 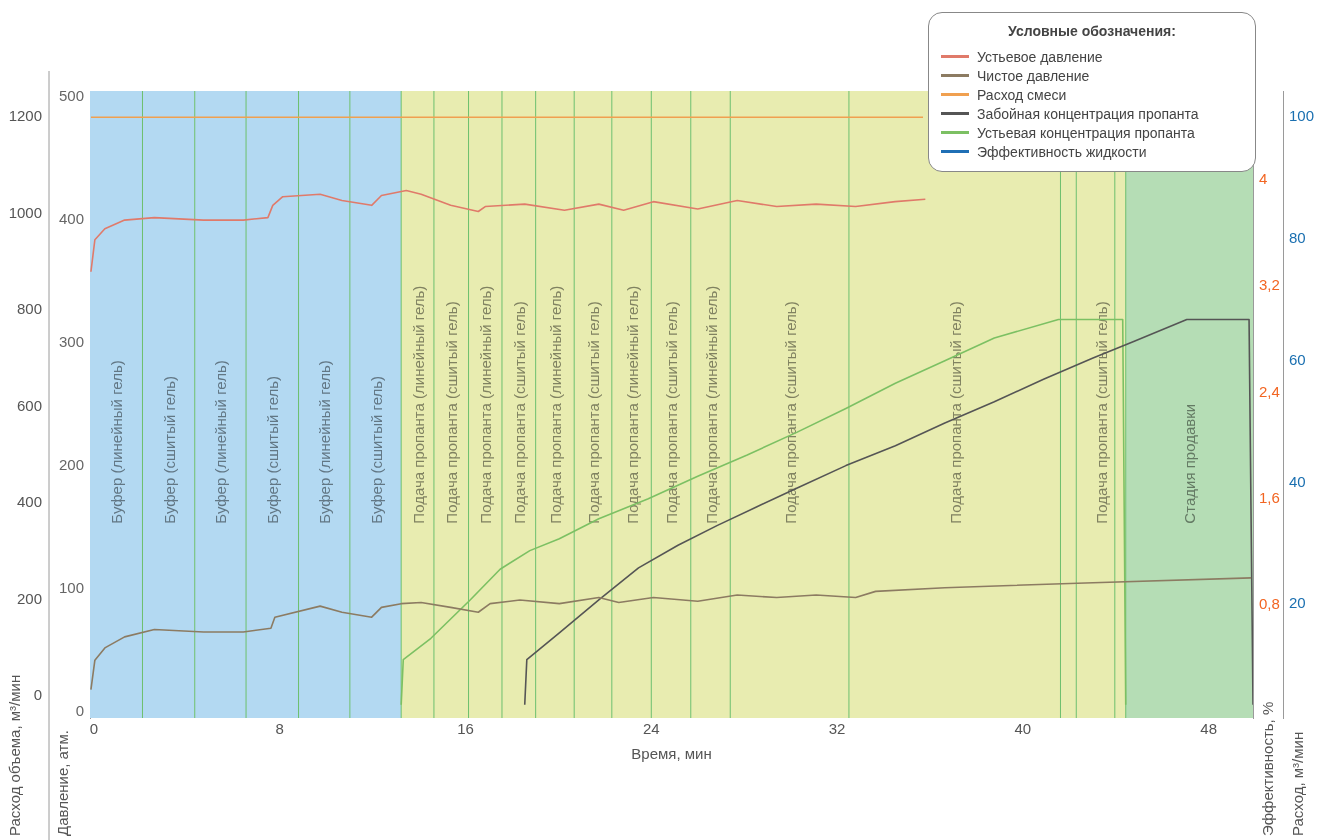 I want to click on y-tick-label: 400, so click(x=71, y=219).